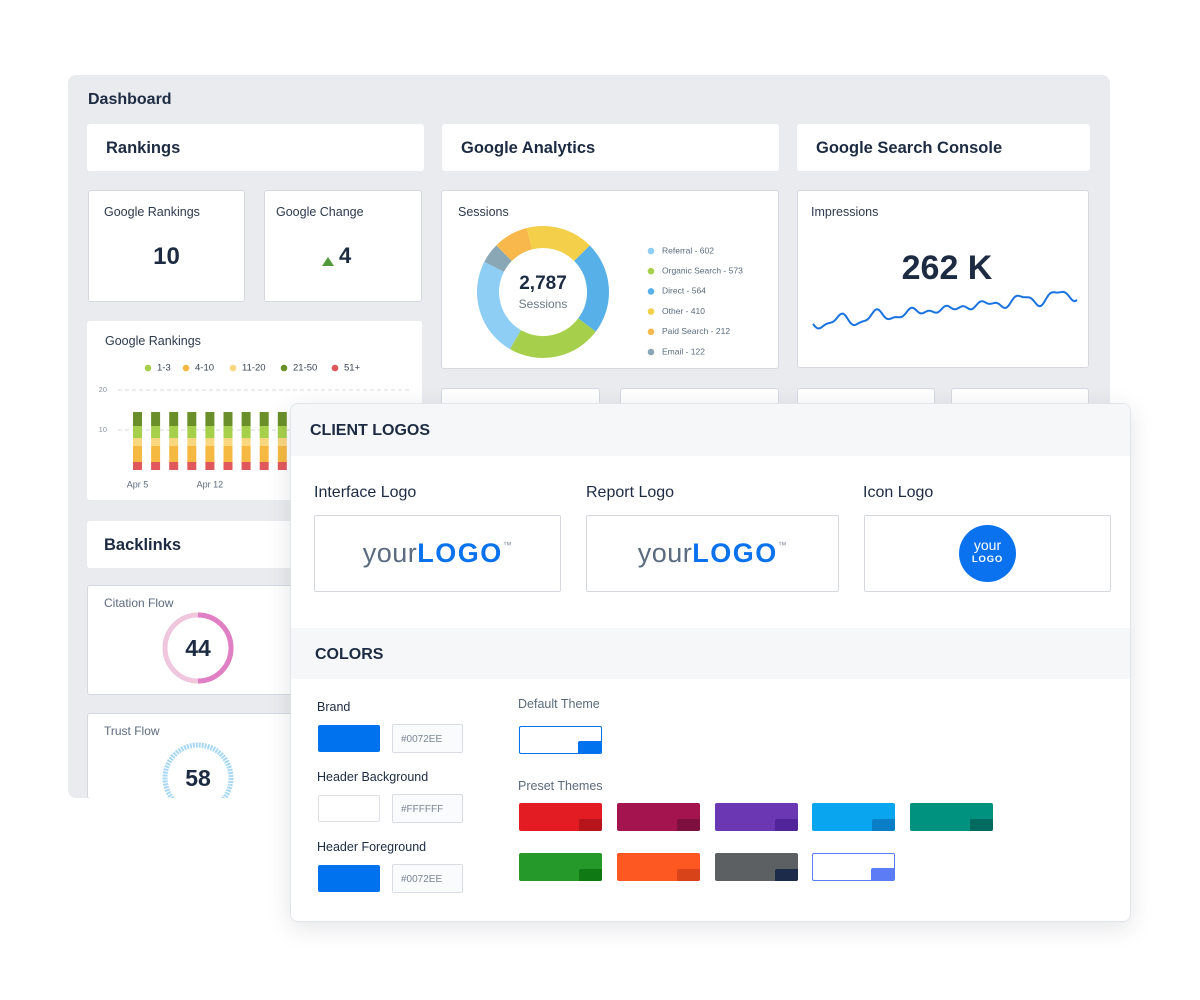 The image size is (1200, 1000). I want to click on section-header: Rankings, so click(255, 147).